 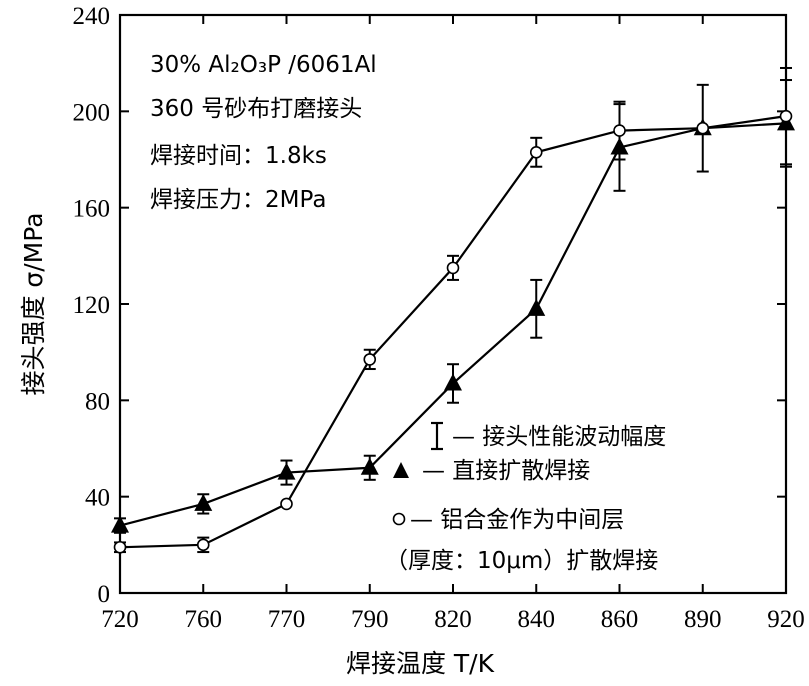 What do you see at coordinates (238, 156) in the screenshot?
I see `note-time: 焊接时间：1.8ks` at bounding box center [238, 156].